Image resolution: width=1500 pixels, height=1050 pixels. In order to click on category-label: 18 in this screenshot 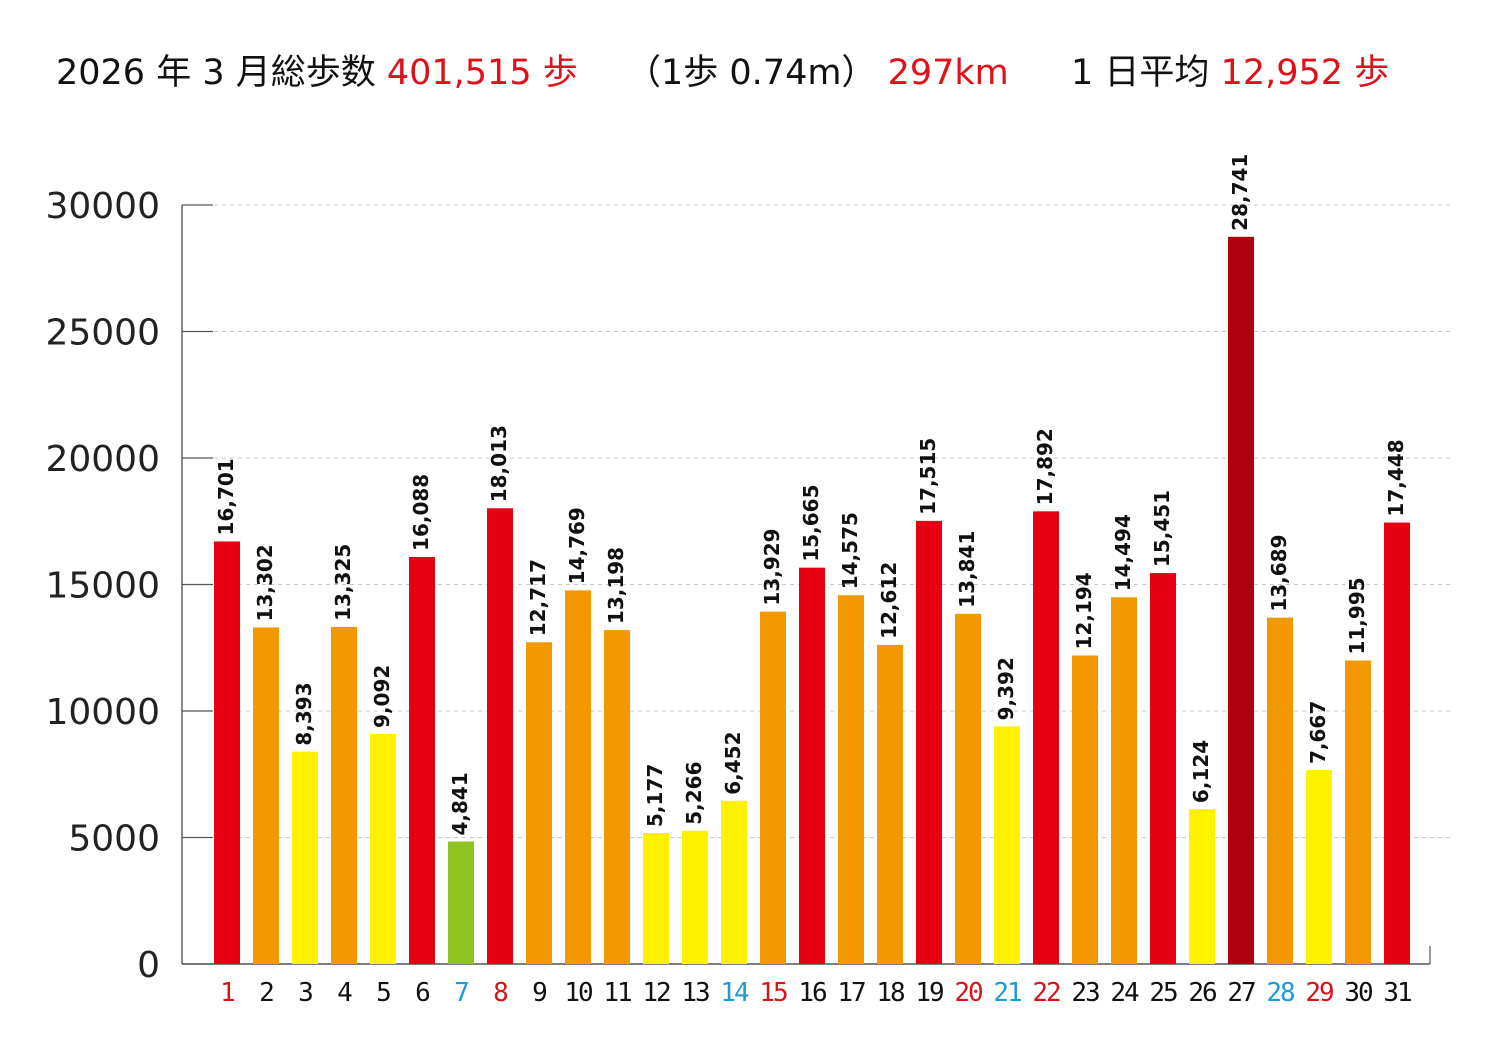, I will do `click(890, 993)`.